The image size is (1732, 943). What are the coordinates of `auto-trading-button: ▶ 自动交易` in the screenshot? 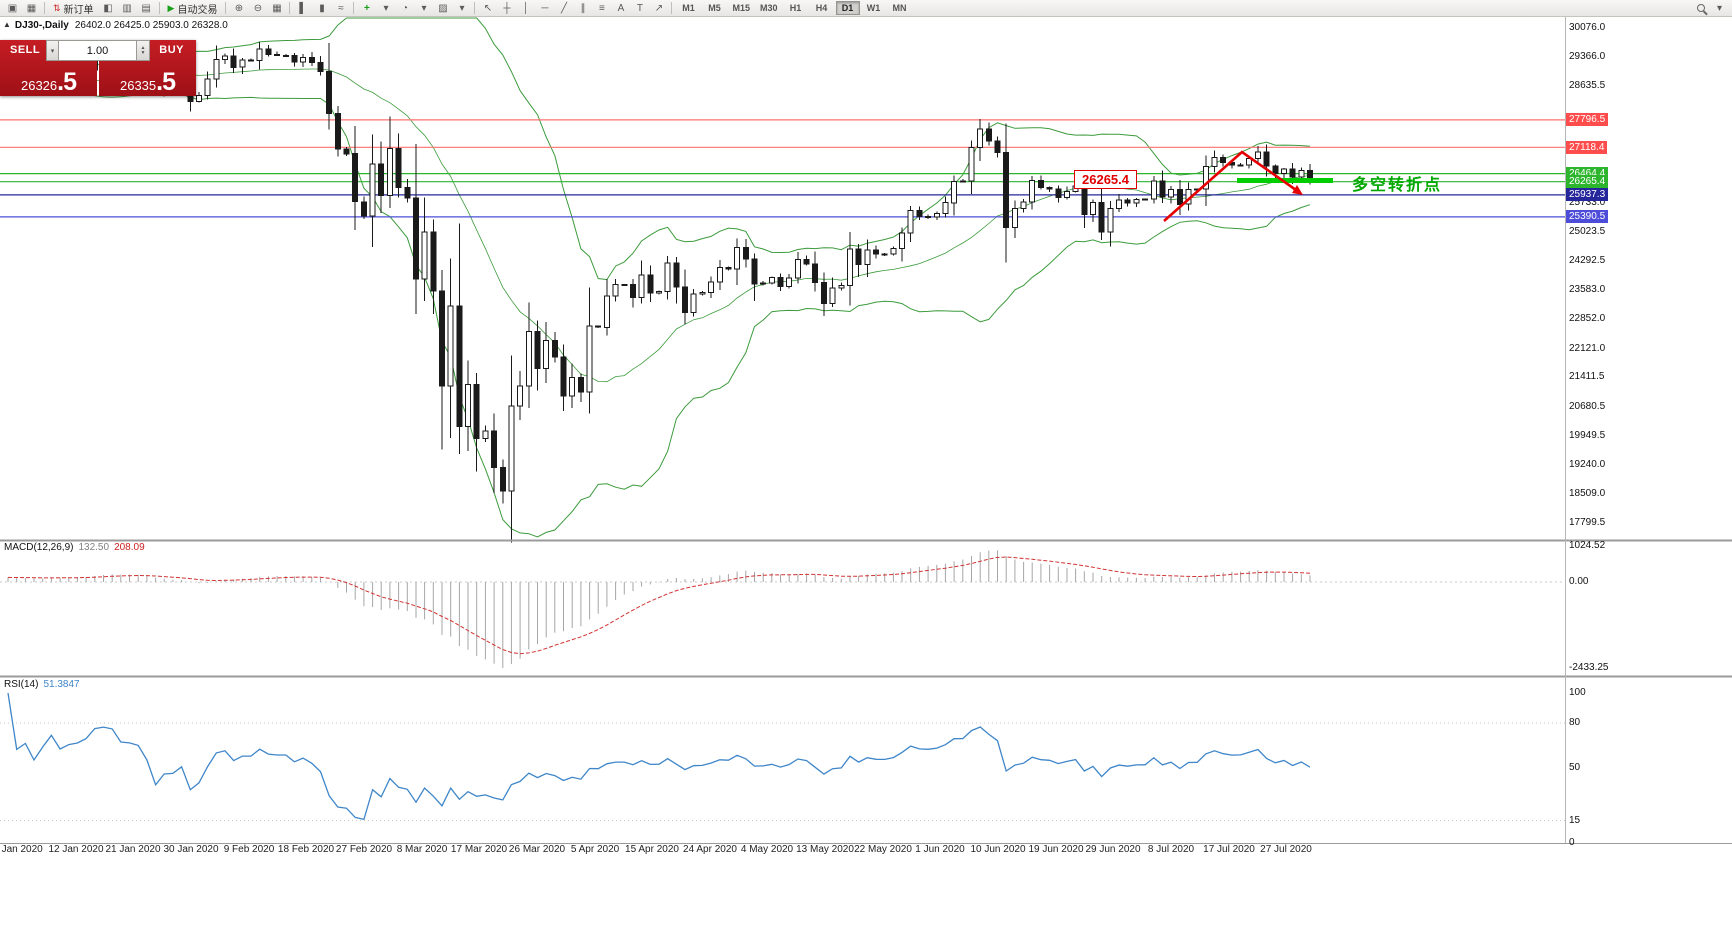 It's located at (193, 8).